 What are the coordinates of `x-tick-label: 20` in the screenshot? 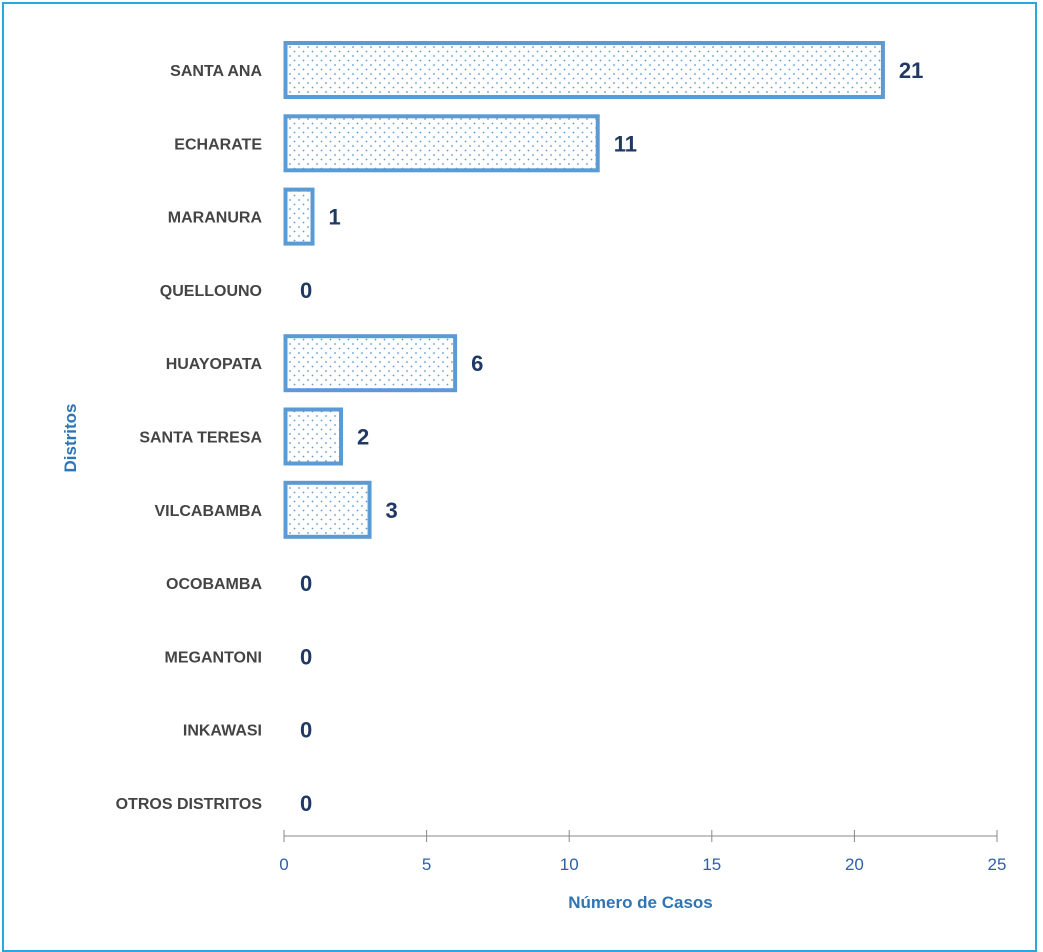 It's located at (854, 864).